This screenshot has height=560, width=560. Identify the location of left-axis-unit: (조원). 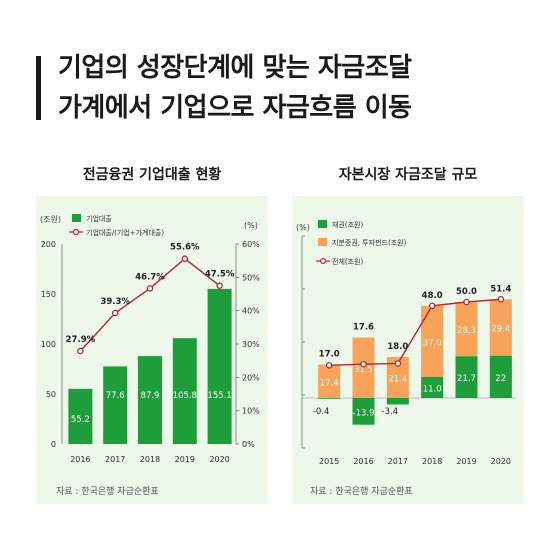
(50, 219).